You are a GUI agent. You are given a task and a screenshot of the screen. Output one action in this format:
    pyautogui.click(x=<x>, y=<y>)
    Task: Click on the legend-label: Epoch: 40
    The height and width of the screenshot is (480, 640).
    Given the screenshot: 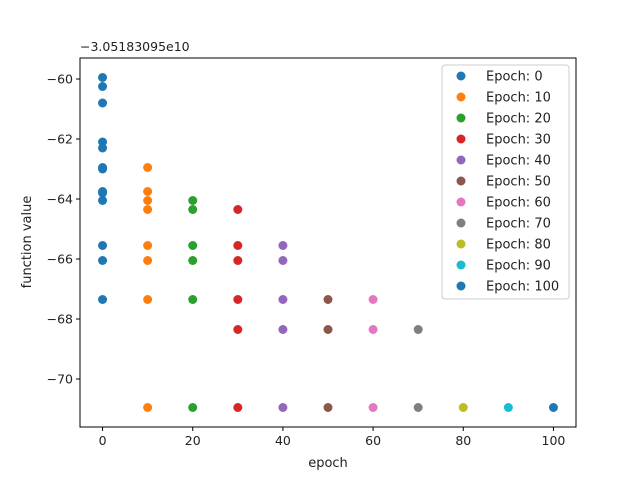 What is the action you would take?
    pyautogui.click(x=518, y=161)
    